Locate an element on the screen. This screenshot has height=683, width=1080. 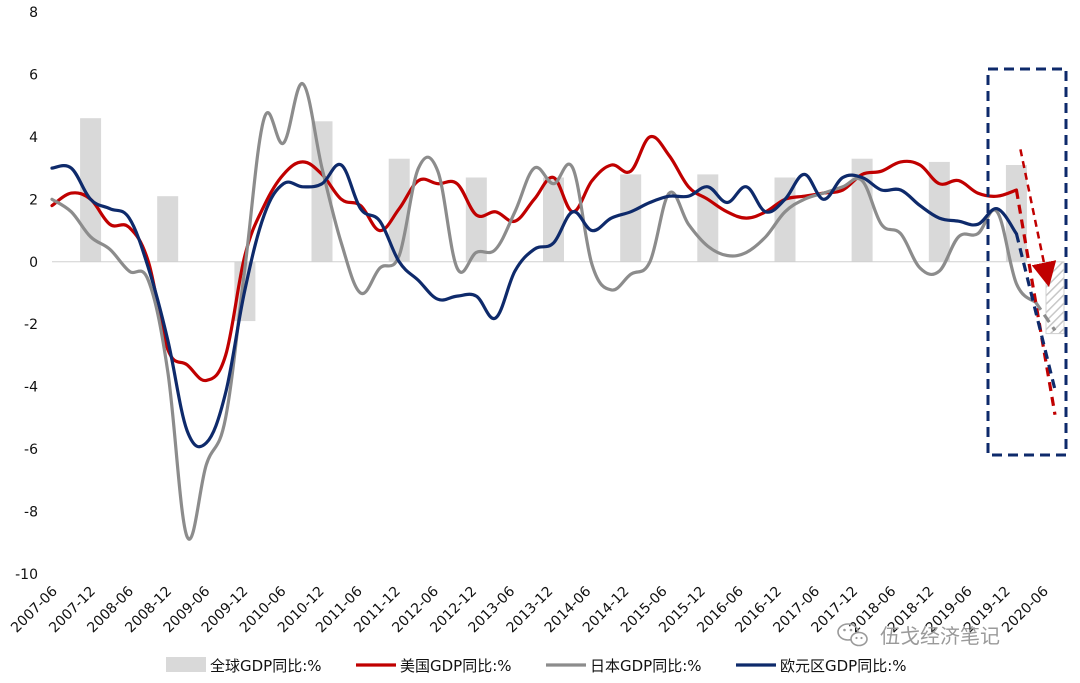
legend-label: 日本GDP同比:% is located at coordinates (646, 666).